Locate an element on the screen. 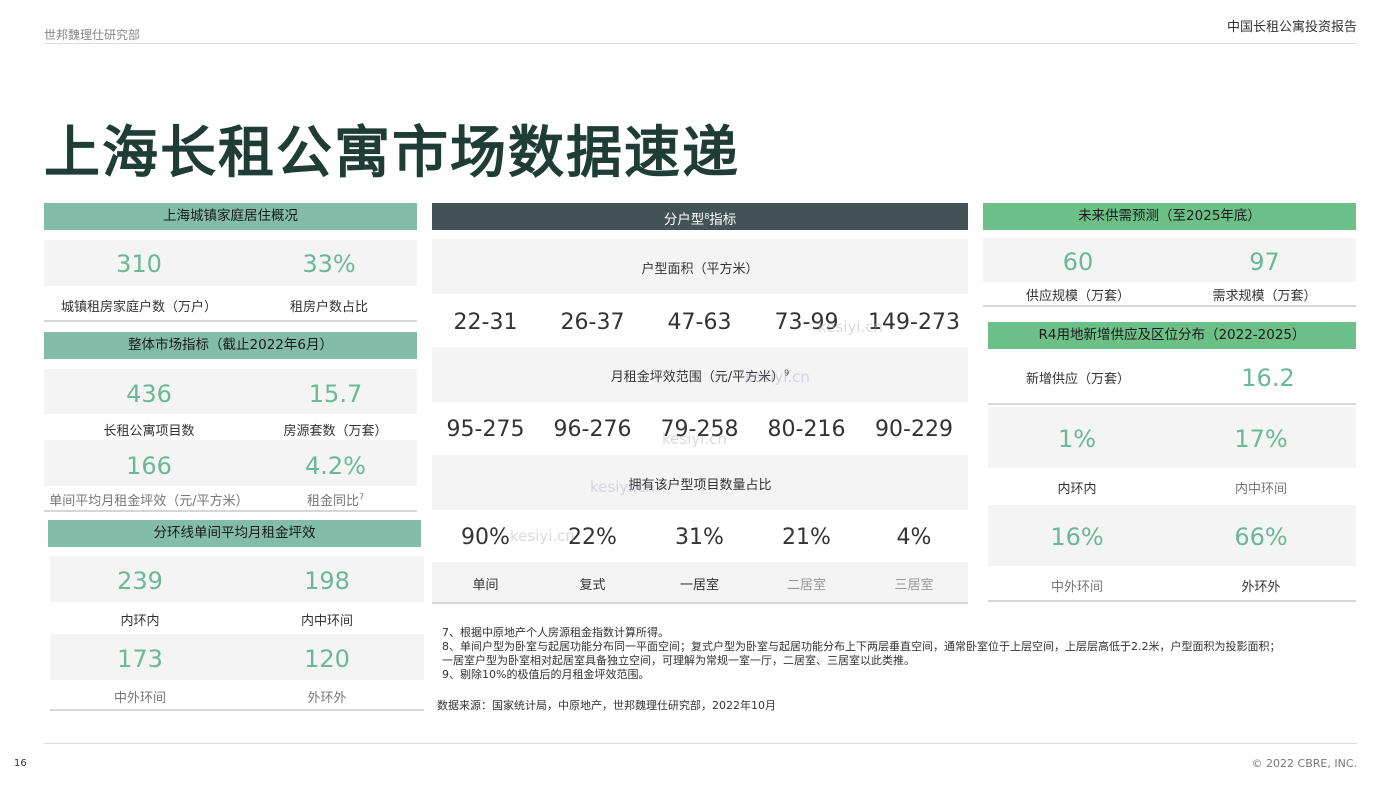  market-label-2: 房源套数（万套） is located at coordinates (335, 431).